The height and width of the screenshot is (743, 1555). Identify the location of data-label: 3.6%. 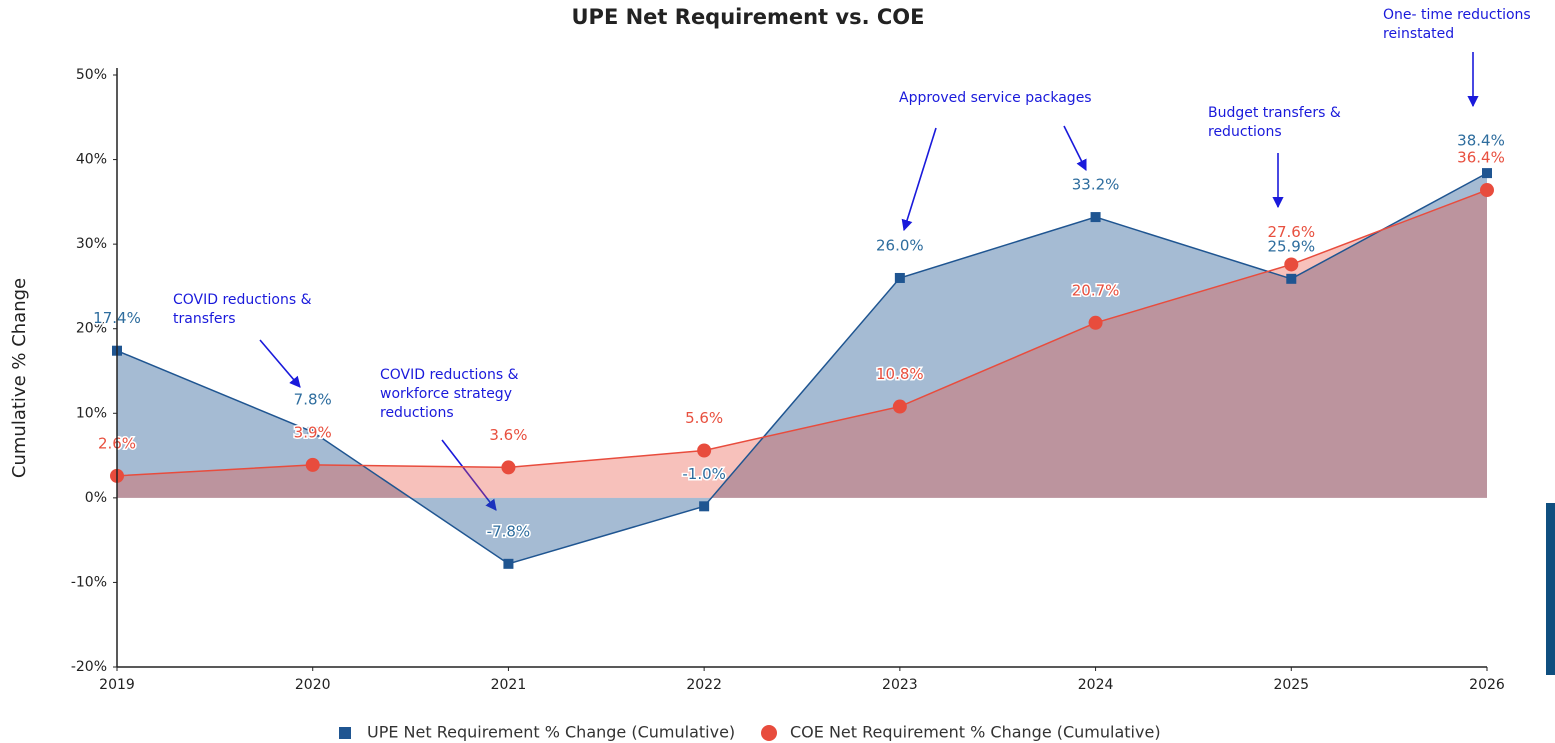
(508, 435).